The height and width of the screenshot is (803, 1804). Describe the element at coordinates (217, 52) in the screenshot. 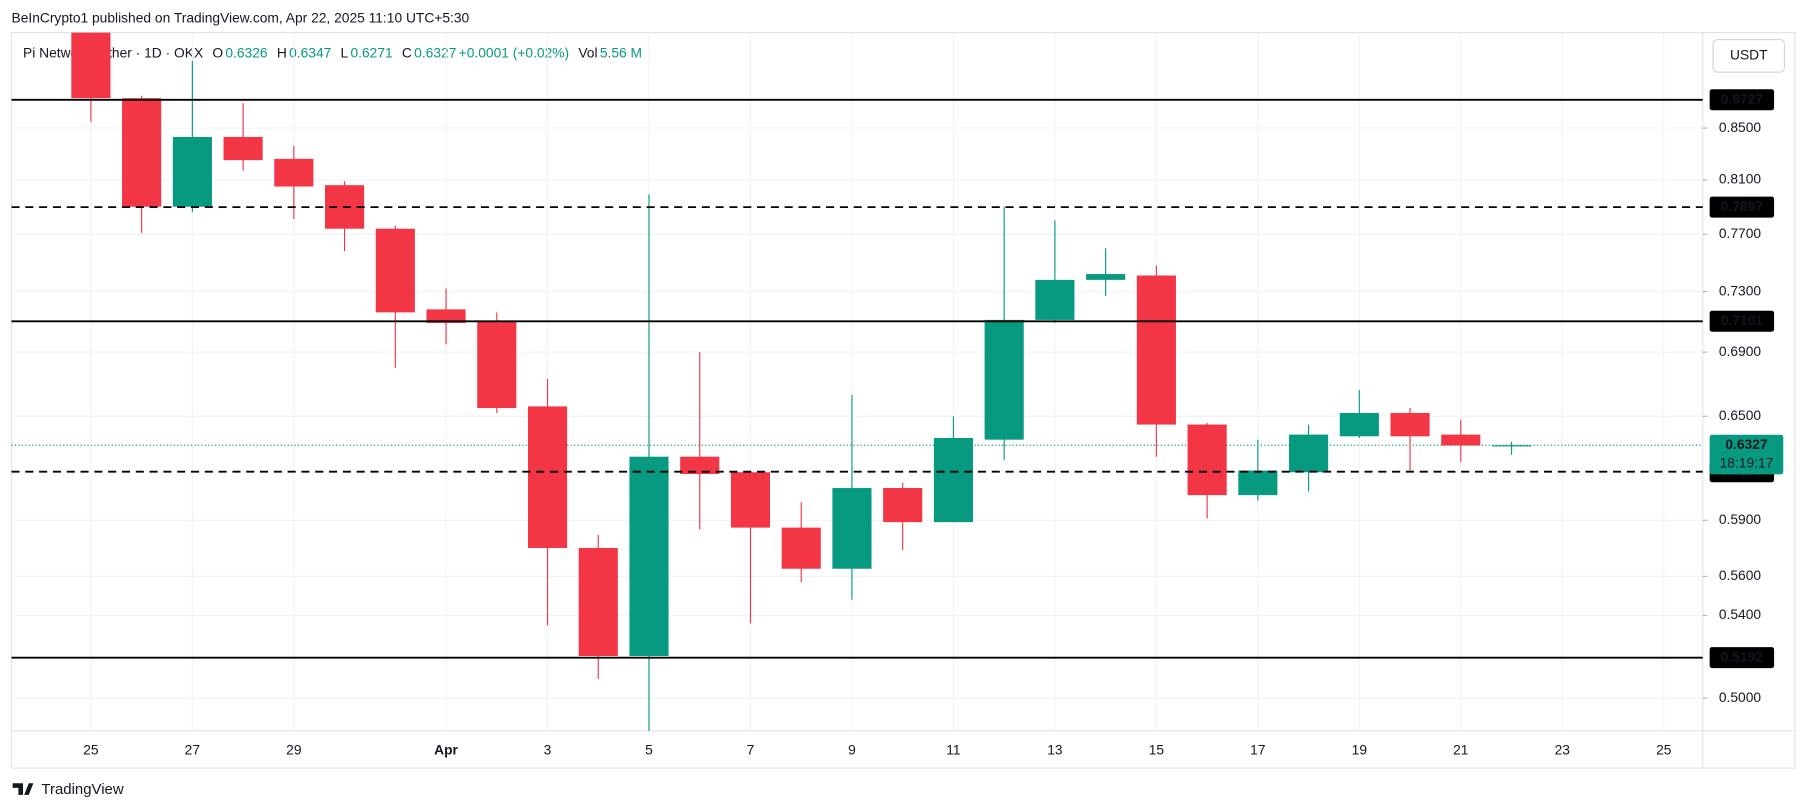

I see `legend-key: O` at that location.